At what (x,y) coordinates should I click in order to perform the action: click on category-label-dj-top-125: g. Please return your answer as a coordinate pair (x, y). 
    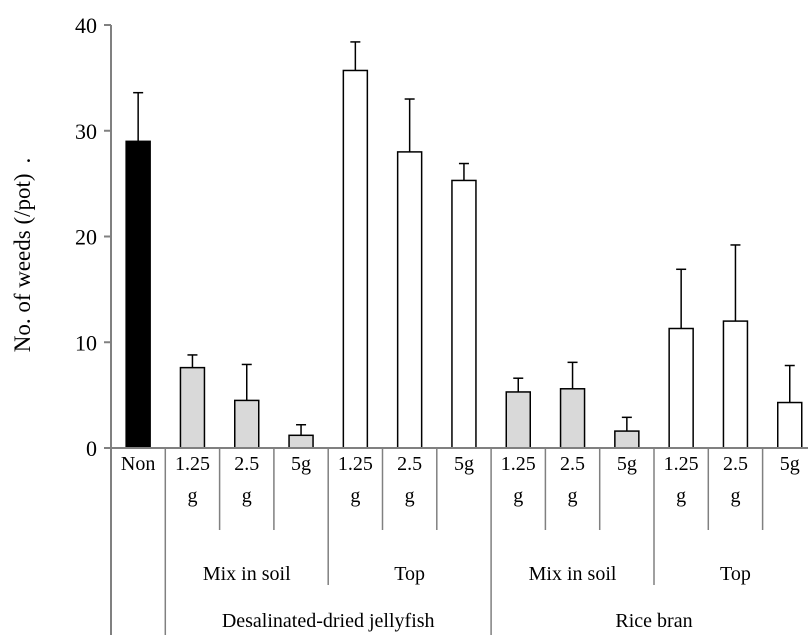
    Looking at the image, I should click on (355, 496).